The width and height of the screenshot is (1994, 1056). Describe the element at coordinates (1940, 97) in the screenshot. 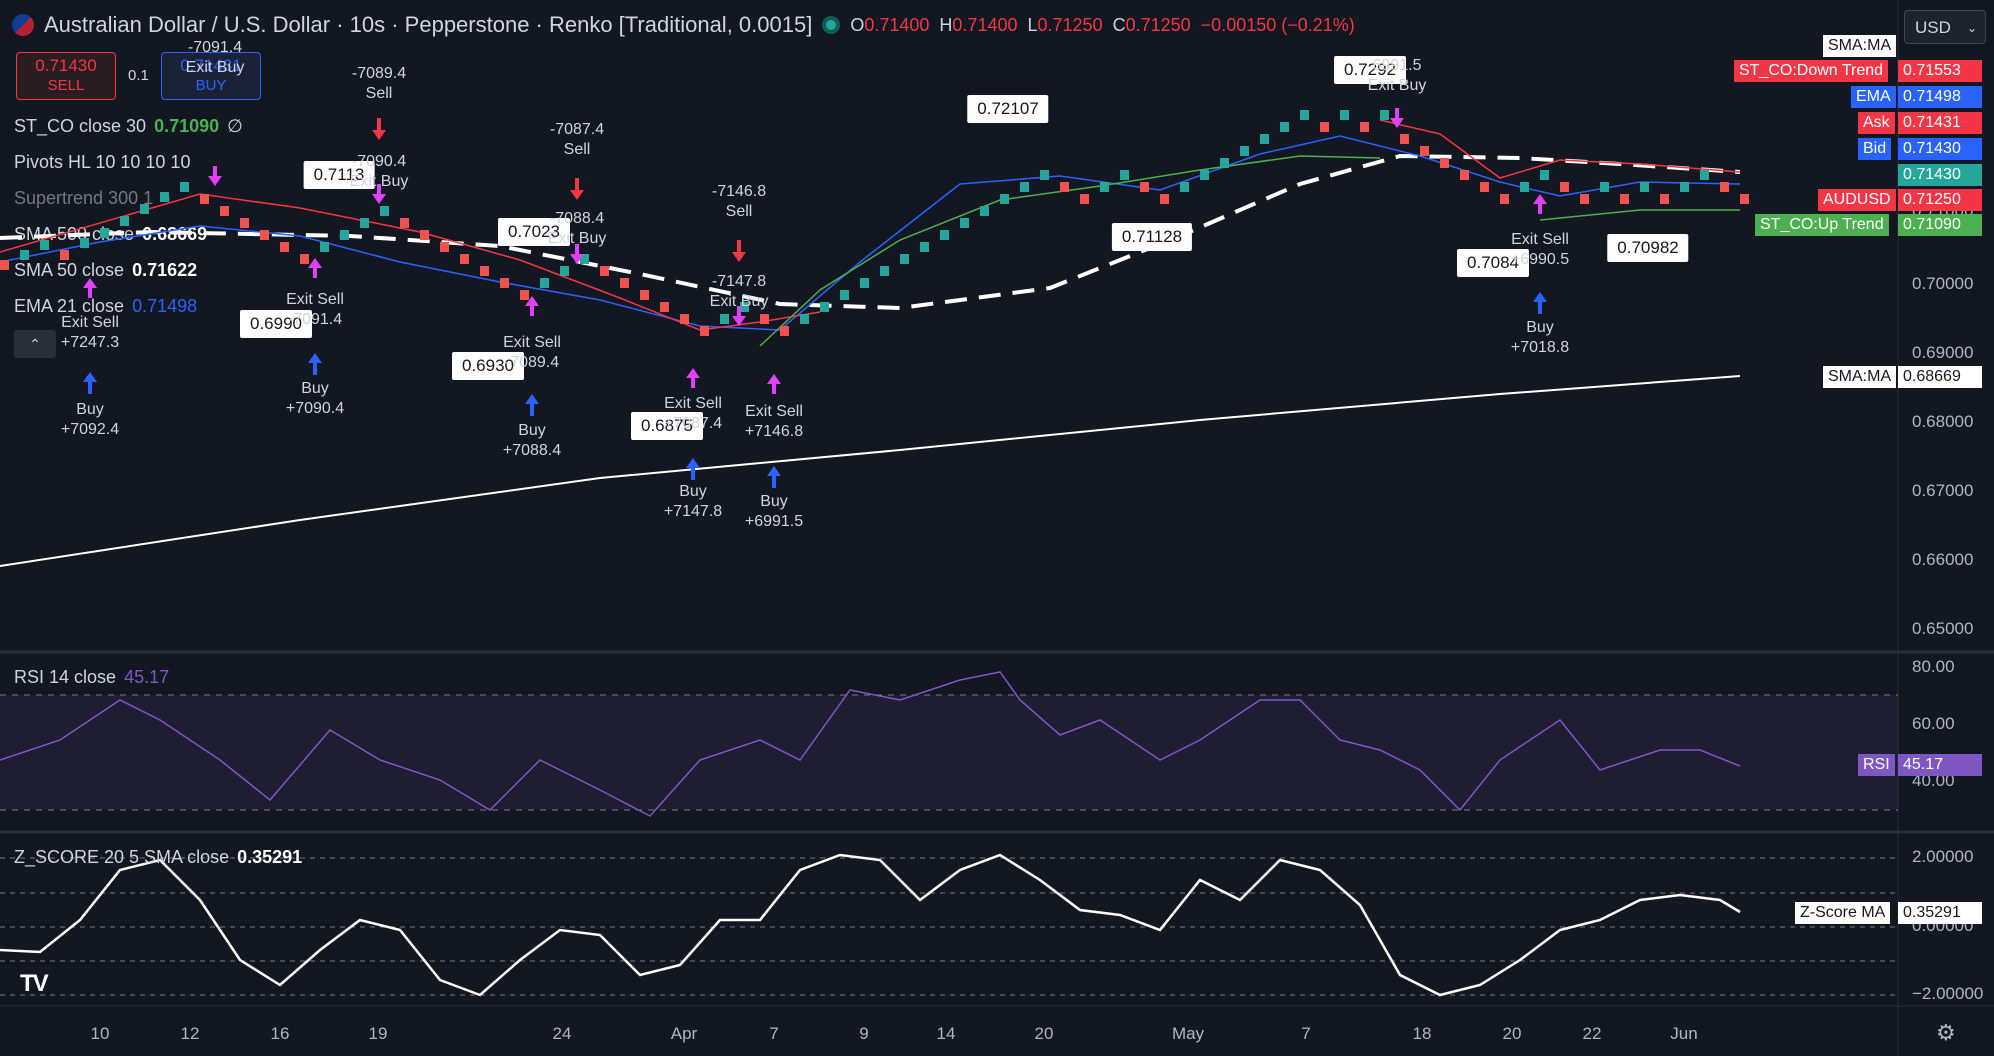

I see `axis-tag-ema-value: 0.71498` at that location.